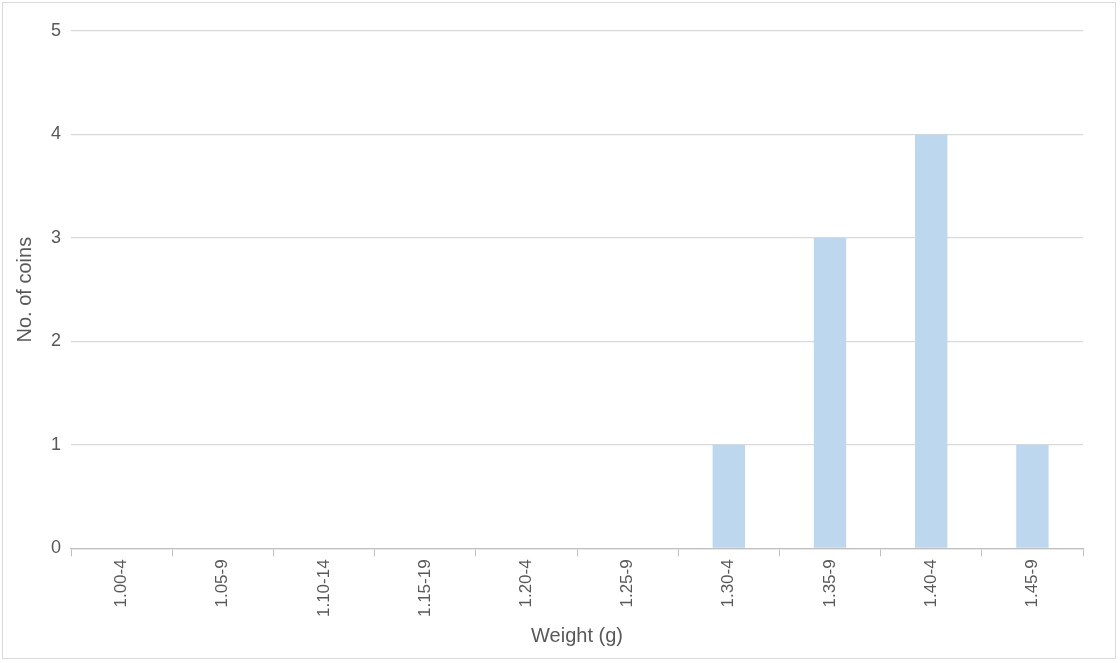  Describe the element at coordinates (526, 583) in the screenshot. I see `x-tick-label: 1.20-4` at that location.